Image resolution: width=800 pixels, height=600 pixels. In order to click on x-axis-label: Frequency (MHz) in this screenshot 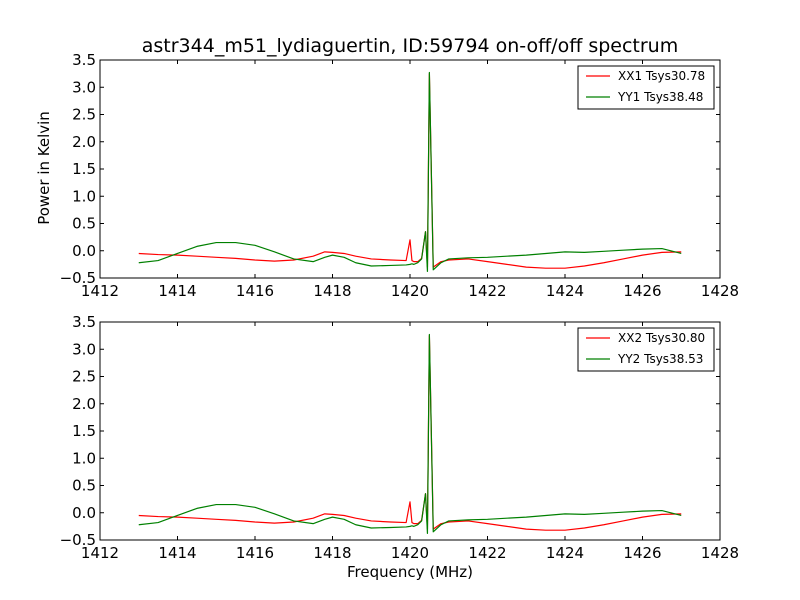, I will do `click(410, 572)`.